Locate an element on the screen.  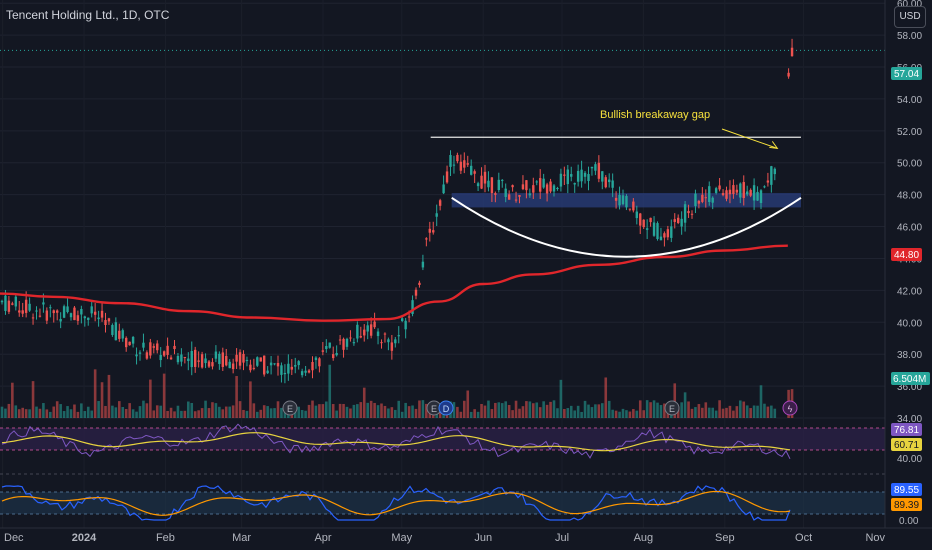
price-tick-label: 54.00 is located at coordinates (909, 100).